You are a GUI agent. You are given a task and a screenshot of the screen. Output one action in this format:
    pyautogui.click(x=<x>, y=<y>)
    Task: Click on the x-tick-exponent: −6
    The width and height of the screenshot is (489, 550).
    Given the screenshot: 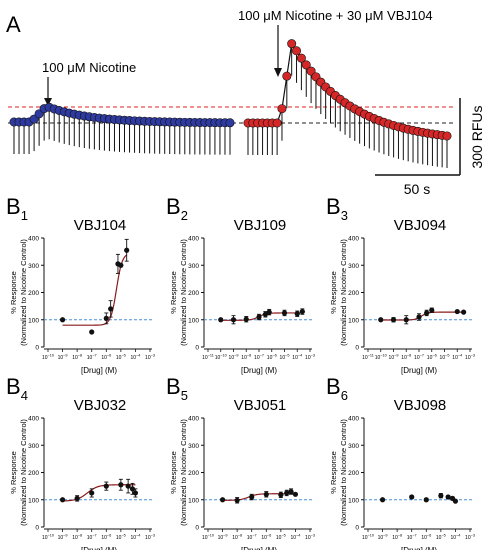 What is the action you would take?
    pyautogui.click(x=274, y=356)
    